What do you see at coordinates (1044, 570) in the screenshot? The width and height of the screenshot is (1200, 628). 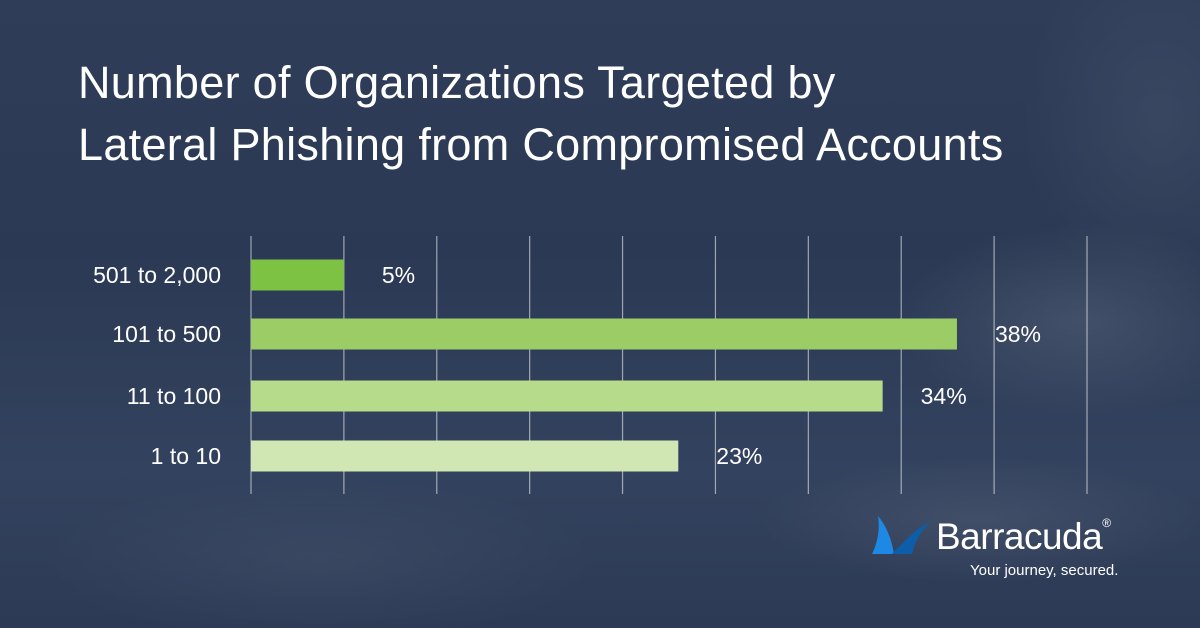 I see `logo-tagline: Your journey, secured.` at bounding box center [1044, 570].